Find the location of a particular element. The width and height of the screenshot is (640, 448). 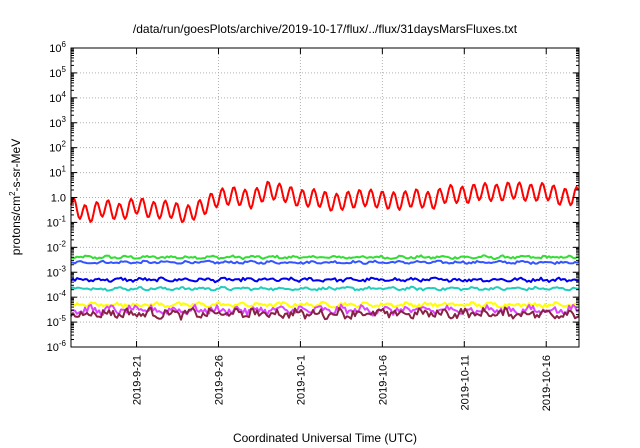

y-tick-label: 10¹ is located at coordinates (57, 172).